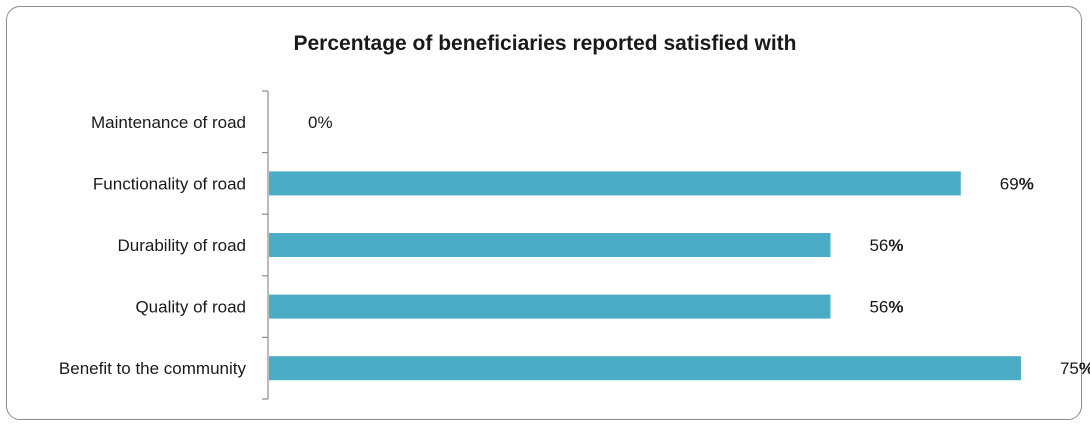 The image size is (1090, 426). What do you see at coordinates (169, 183) in the screenshot?
I see `category-label: Functionality of road` at bounding box center [169, 183].